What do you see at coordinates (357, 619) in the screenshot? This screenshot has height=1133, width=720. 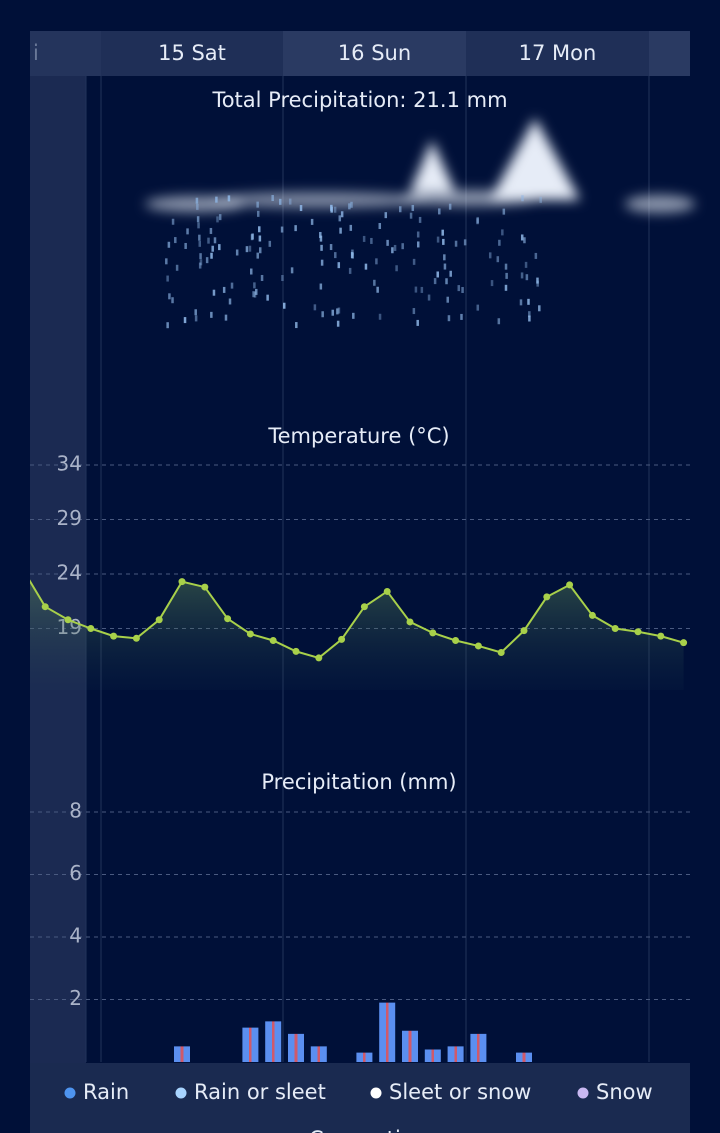 I see `temperature-line` at bounding box center [357, 619].